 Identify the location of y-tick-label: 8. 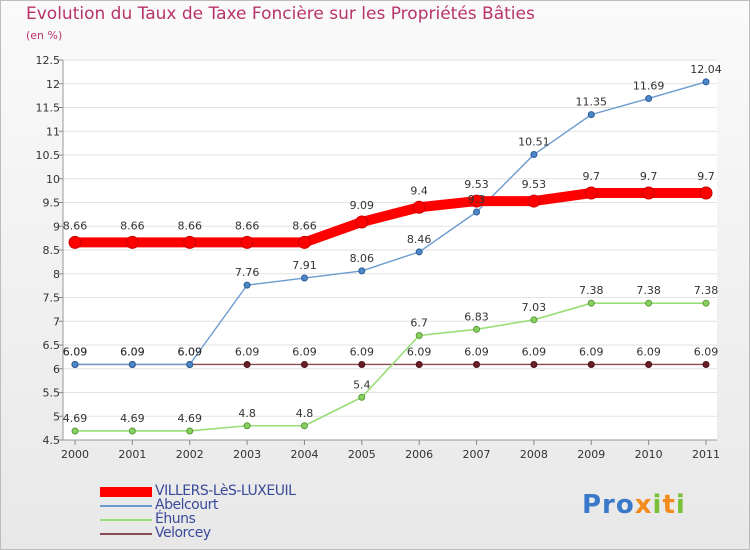
(56, 274).